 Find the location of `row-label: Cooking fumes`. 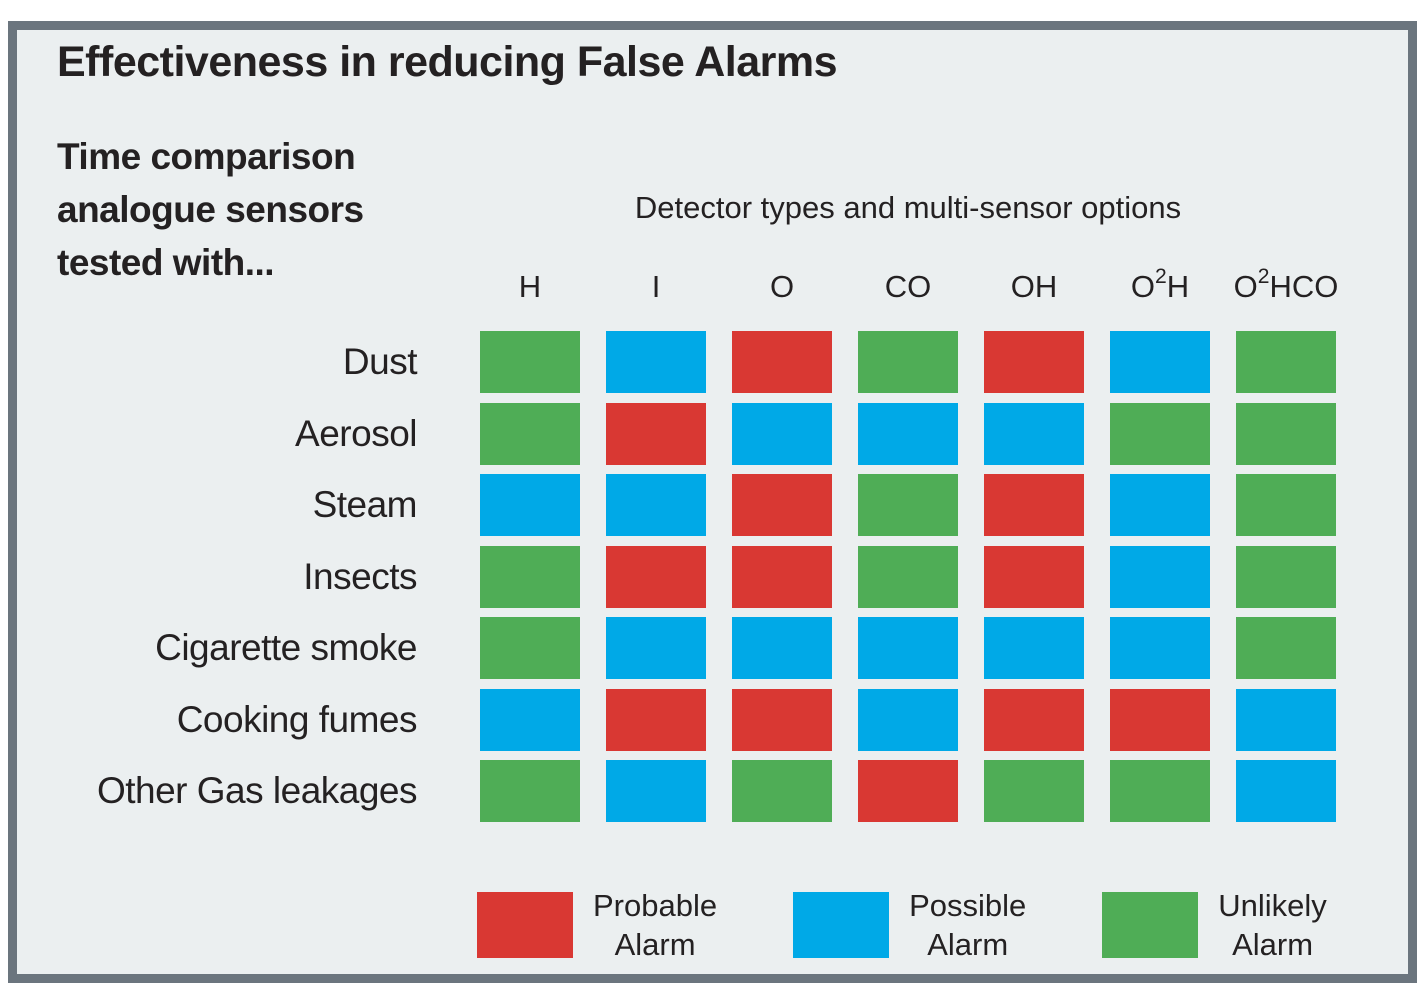

row-label: Cooking fumes is located at coordinates (297, 719).